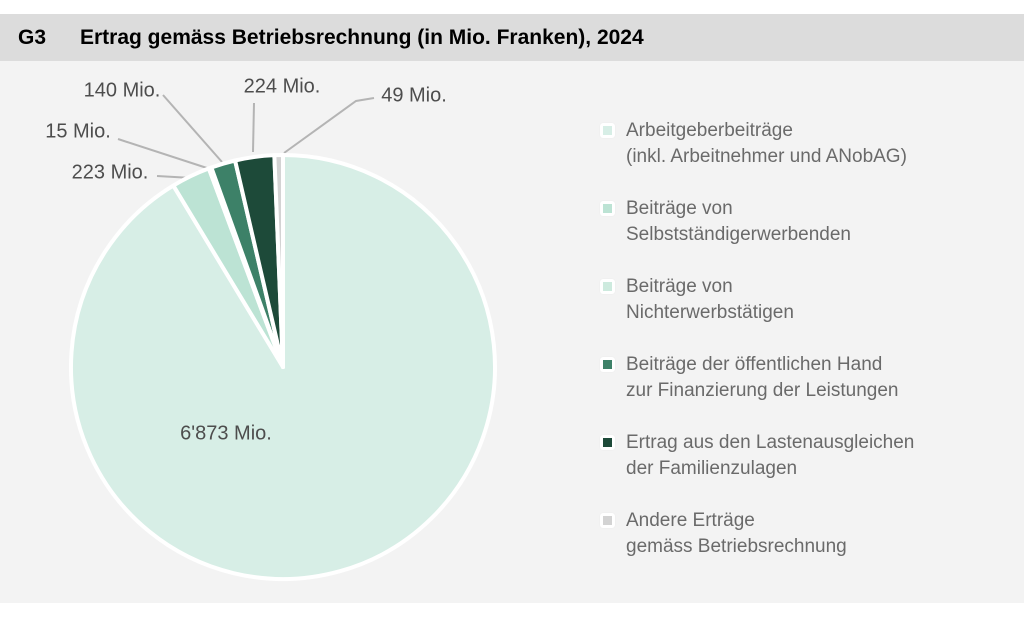 Image resolution: width=1024 pixels, height=630 pixels. Describe the element at coordinates (709, 130) in the screenshot. I see `legend-label-line1: Arbeitgeberbeiträge` at that location.